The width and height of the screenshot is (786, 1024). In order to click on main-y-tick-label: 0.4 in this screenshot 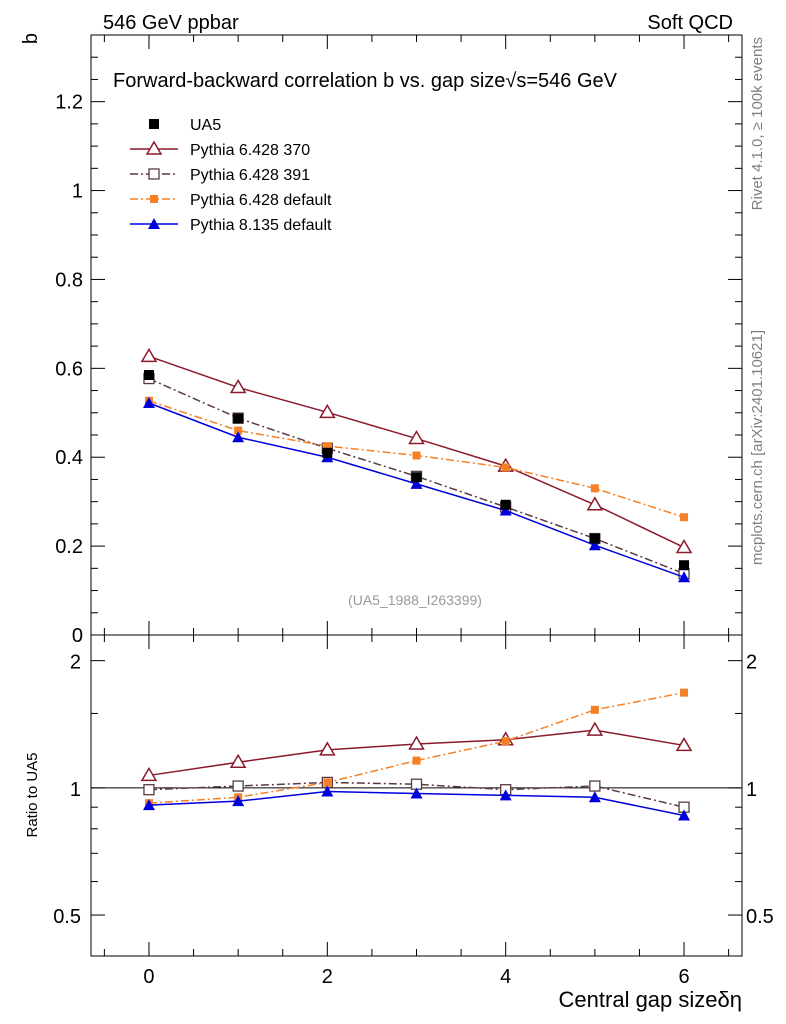, I will do `click(69, 458)`.